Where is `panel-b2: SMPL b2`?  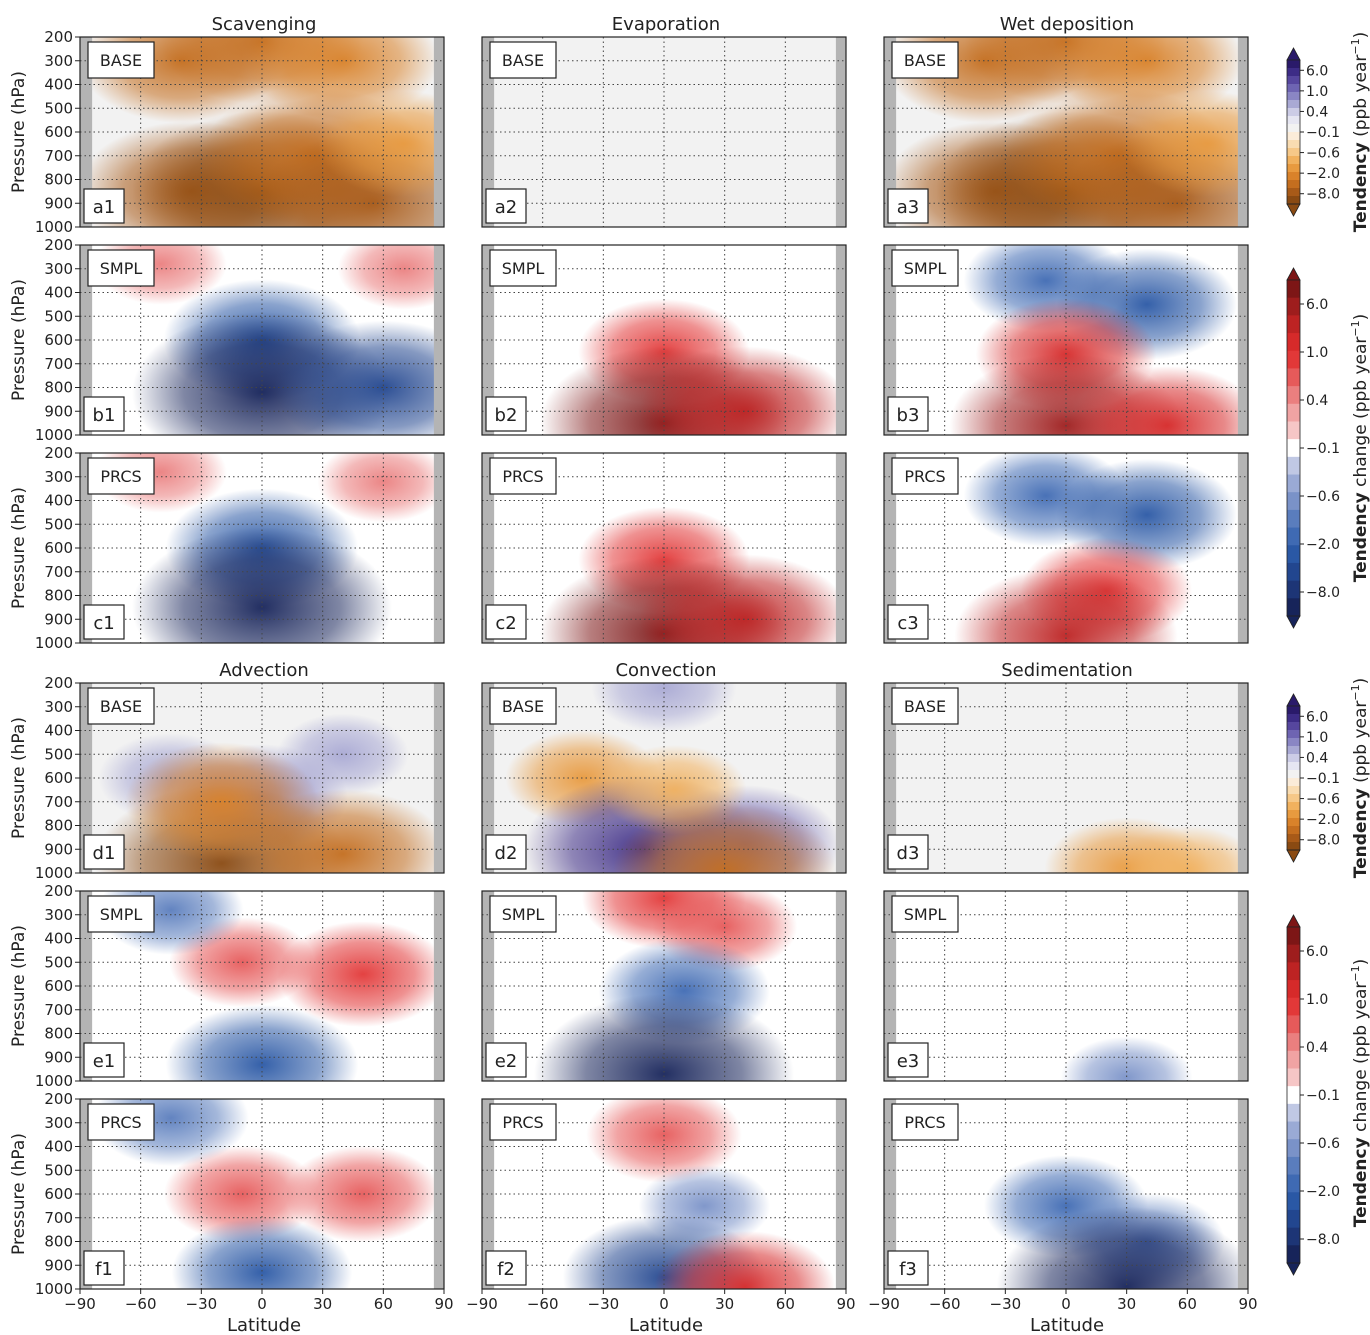
panel-b2: SMPL b2 is located at coordinates (664, 340).